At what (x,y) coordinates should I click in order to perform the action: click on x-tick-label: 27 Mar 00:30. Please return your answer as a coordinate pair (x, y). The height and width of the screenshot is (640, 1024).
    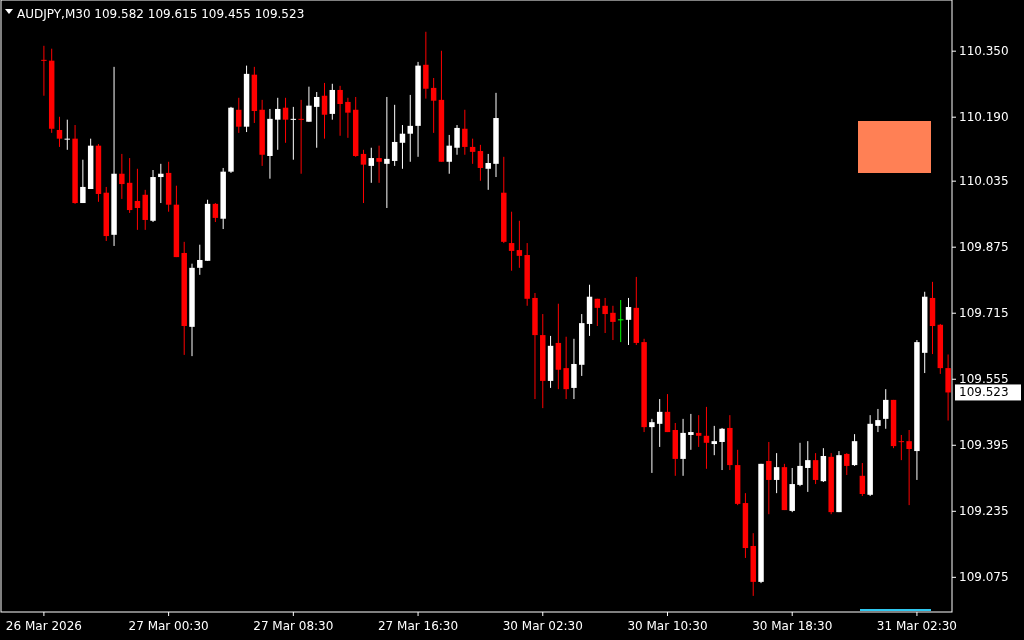
    Looking at the image, I should click on (168, 626).